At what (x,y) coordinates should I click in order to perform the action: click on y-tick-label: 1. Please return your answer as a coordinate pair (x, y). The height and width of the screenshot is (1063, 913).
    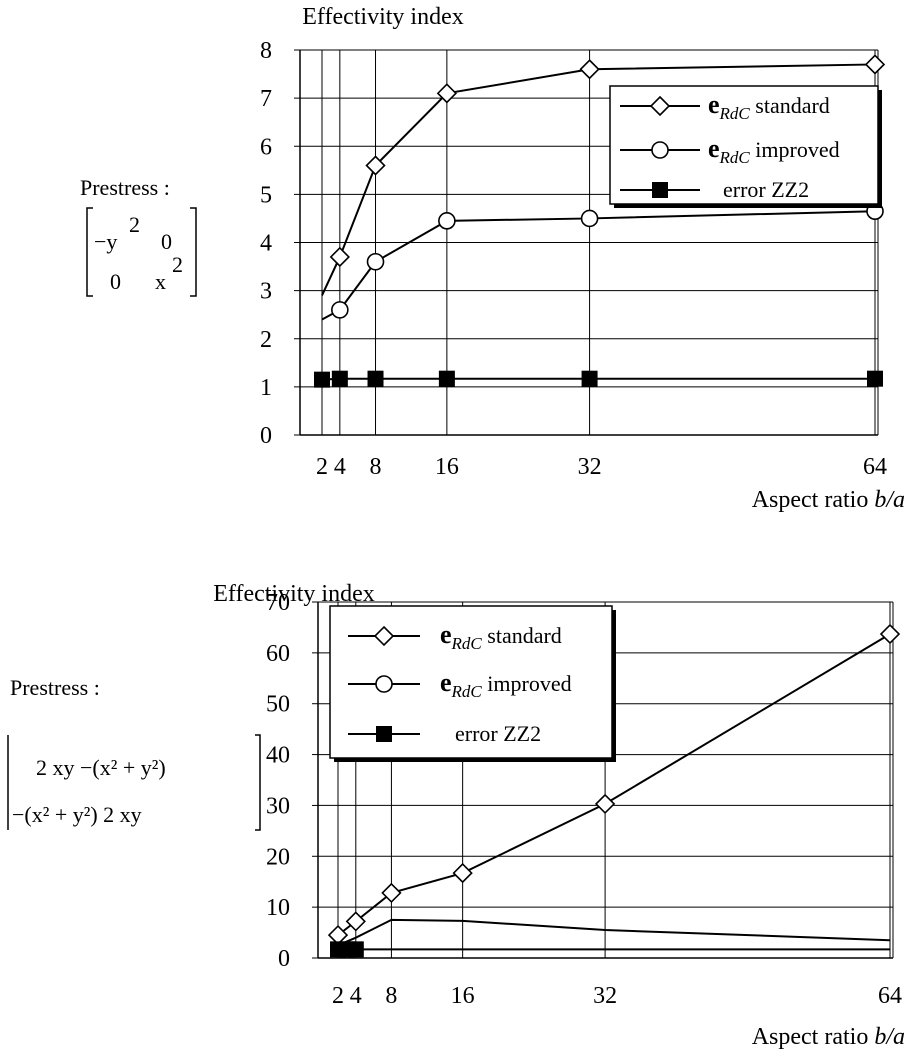
    Looking at the image, I should click on (266, 388).